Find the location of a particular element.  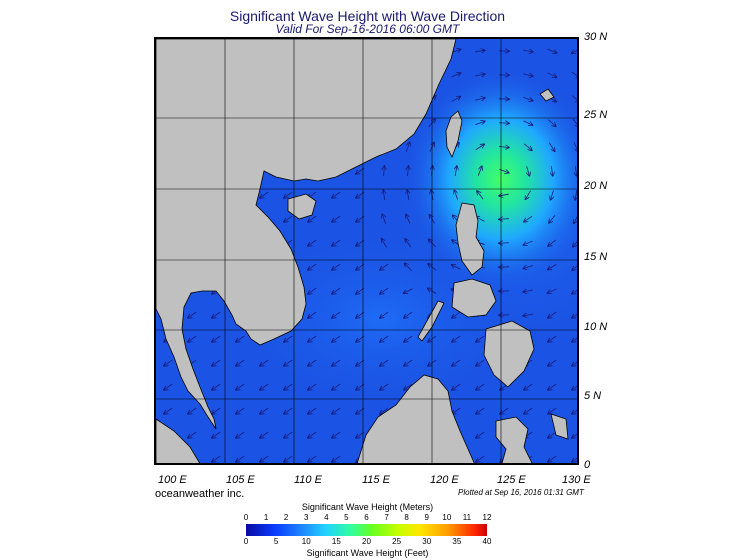

map-subtitle: Valid For Sep-16-2016 06:00 GMT is located at coordinates (367, 29).